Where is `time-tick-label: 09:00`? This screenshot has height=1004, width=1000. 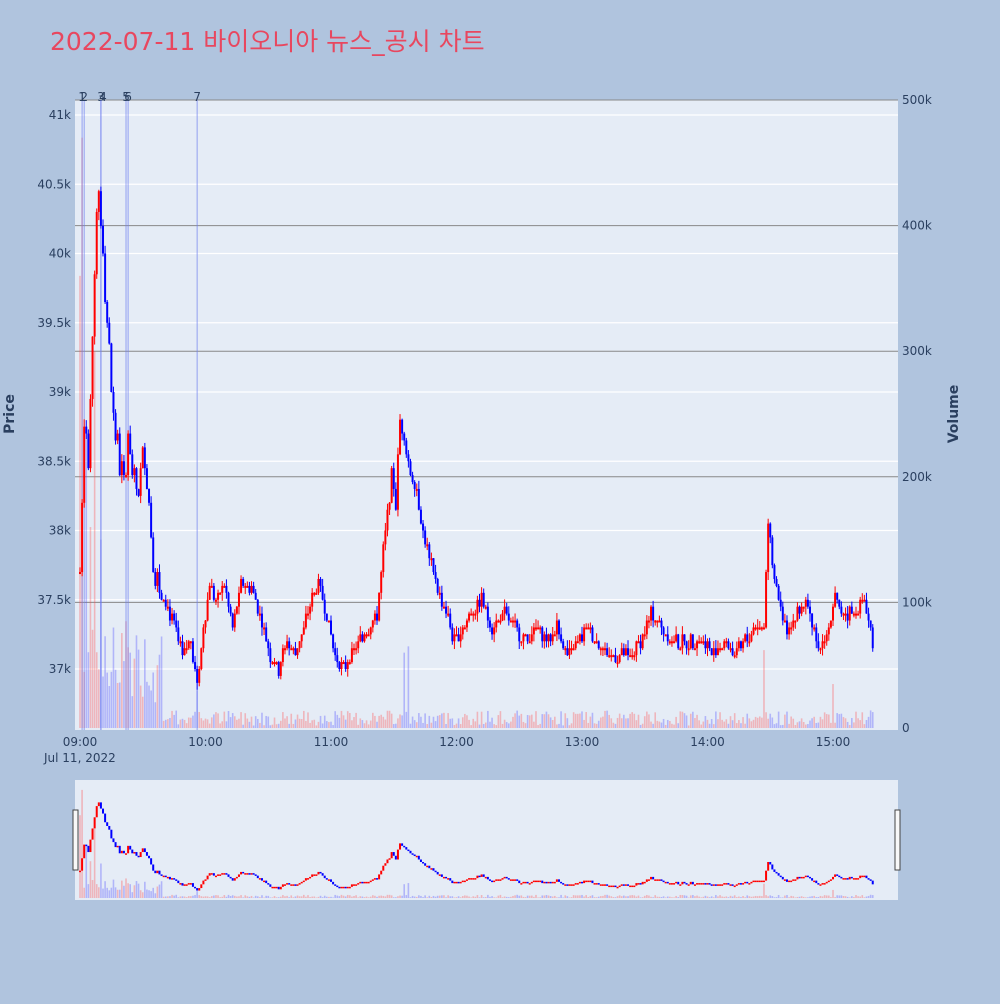
time-tick-label: 09:00 is located at coordinates (80, 742).